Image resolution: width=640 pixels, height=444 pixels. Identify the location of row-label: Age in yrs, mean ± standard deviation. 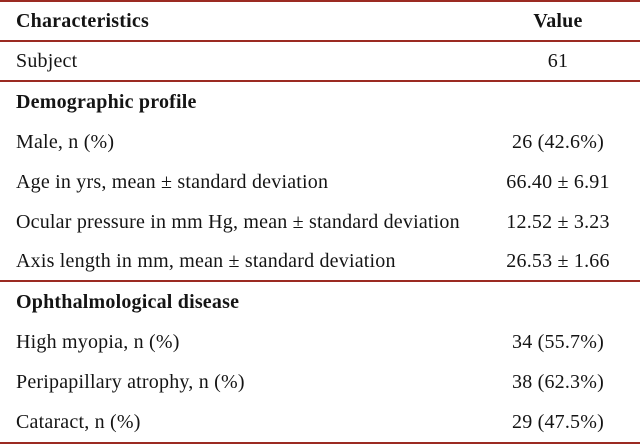
(172, 182).